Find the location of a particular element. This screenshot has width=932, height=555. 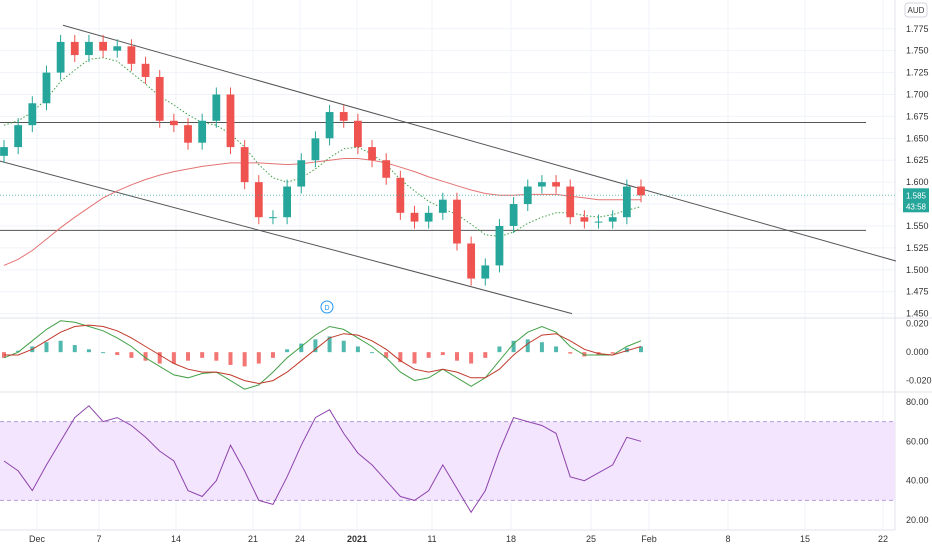

macd-tick-label: 0.020 is located at coordinates (917, 324).